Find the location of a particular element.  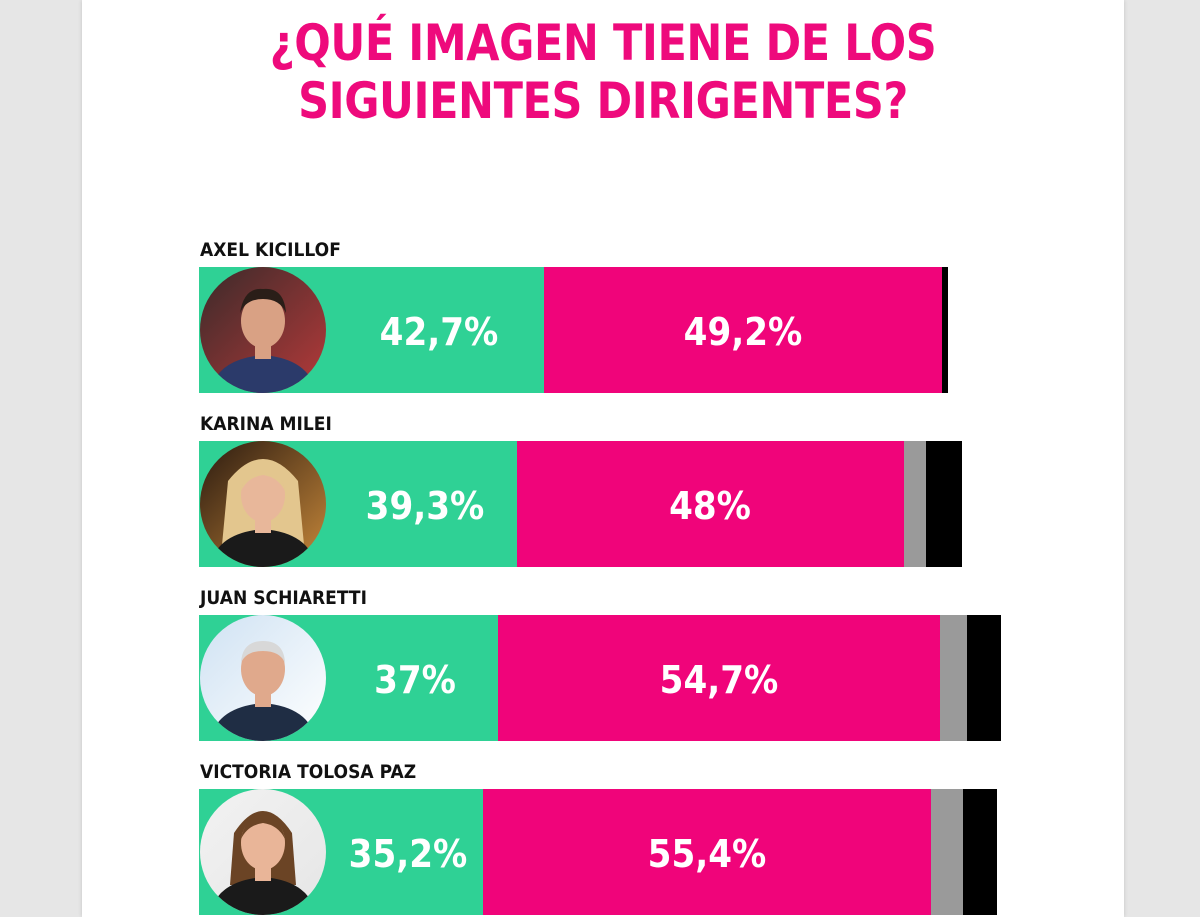

data-label-positive-karina-milei: 39,3% is located at coordinates (425, 506).